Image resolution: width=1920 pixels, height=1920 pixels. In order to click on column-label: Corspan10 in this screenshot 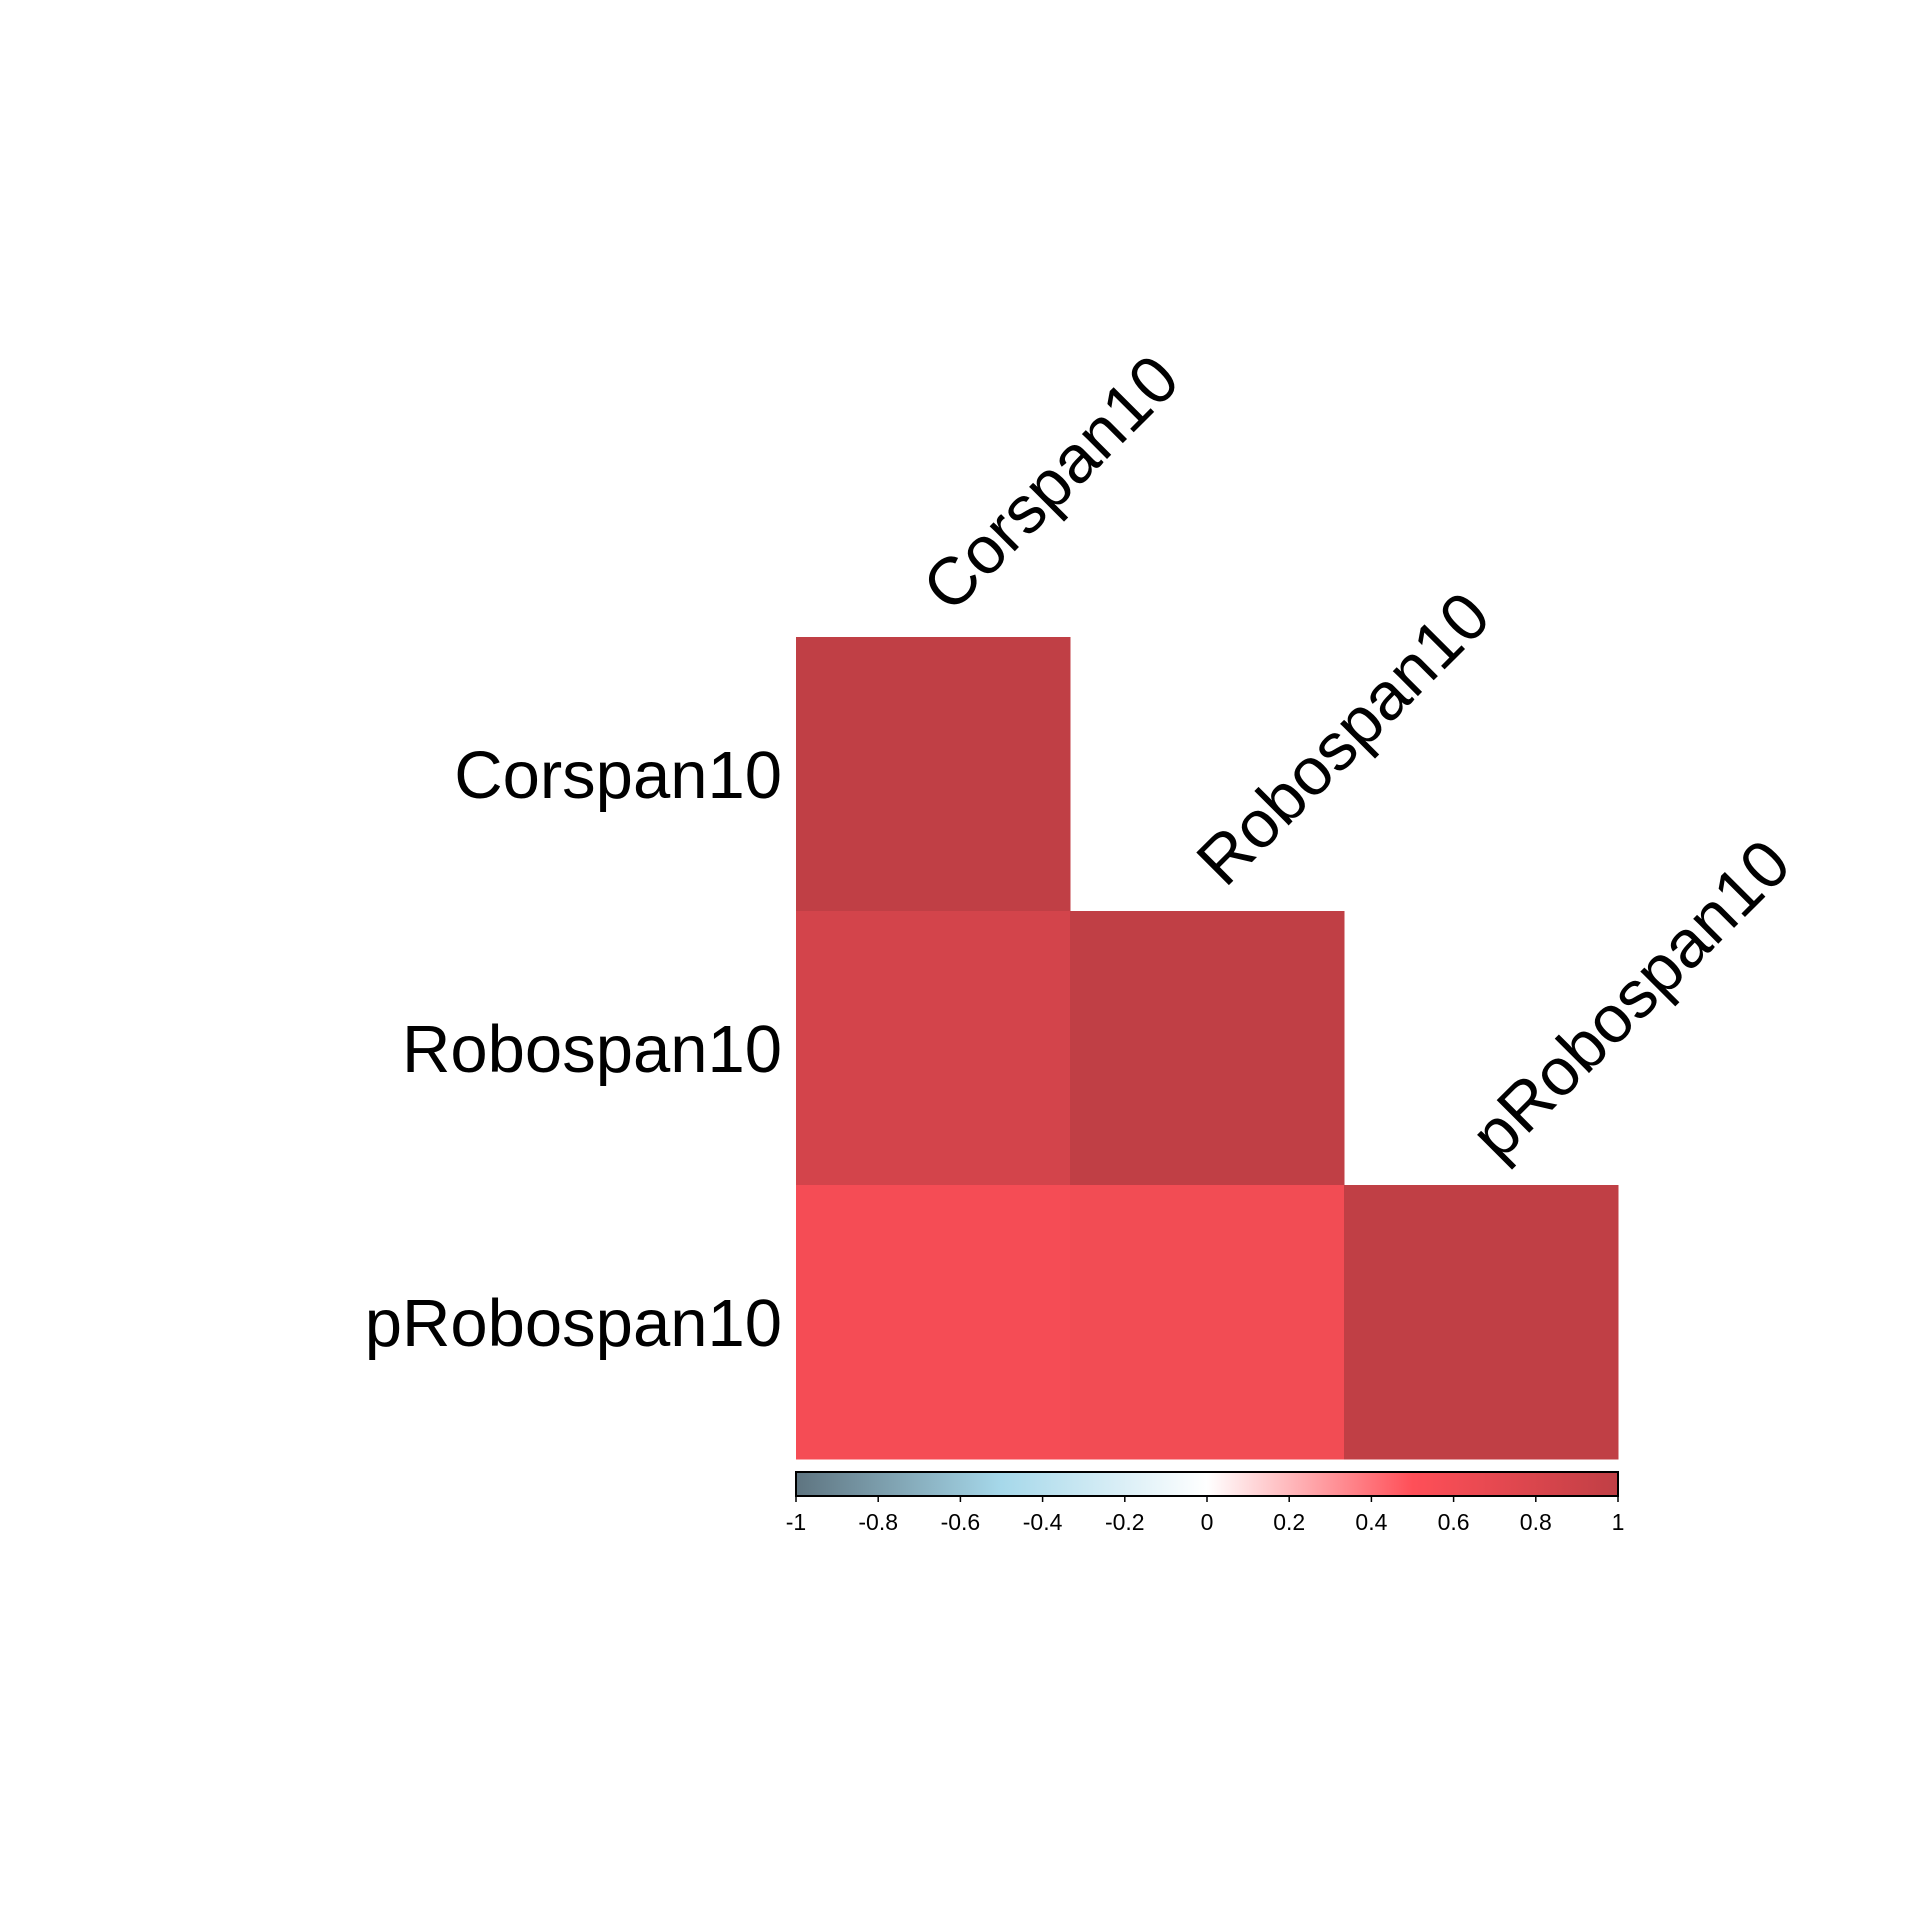, I will do `click(1051, 483)`.